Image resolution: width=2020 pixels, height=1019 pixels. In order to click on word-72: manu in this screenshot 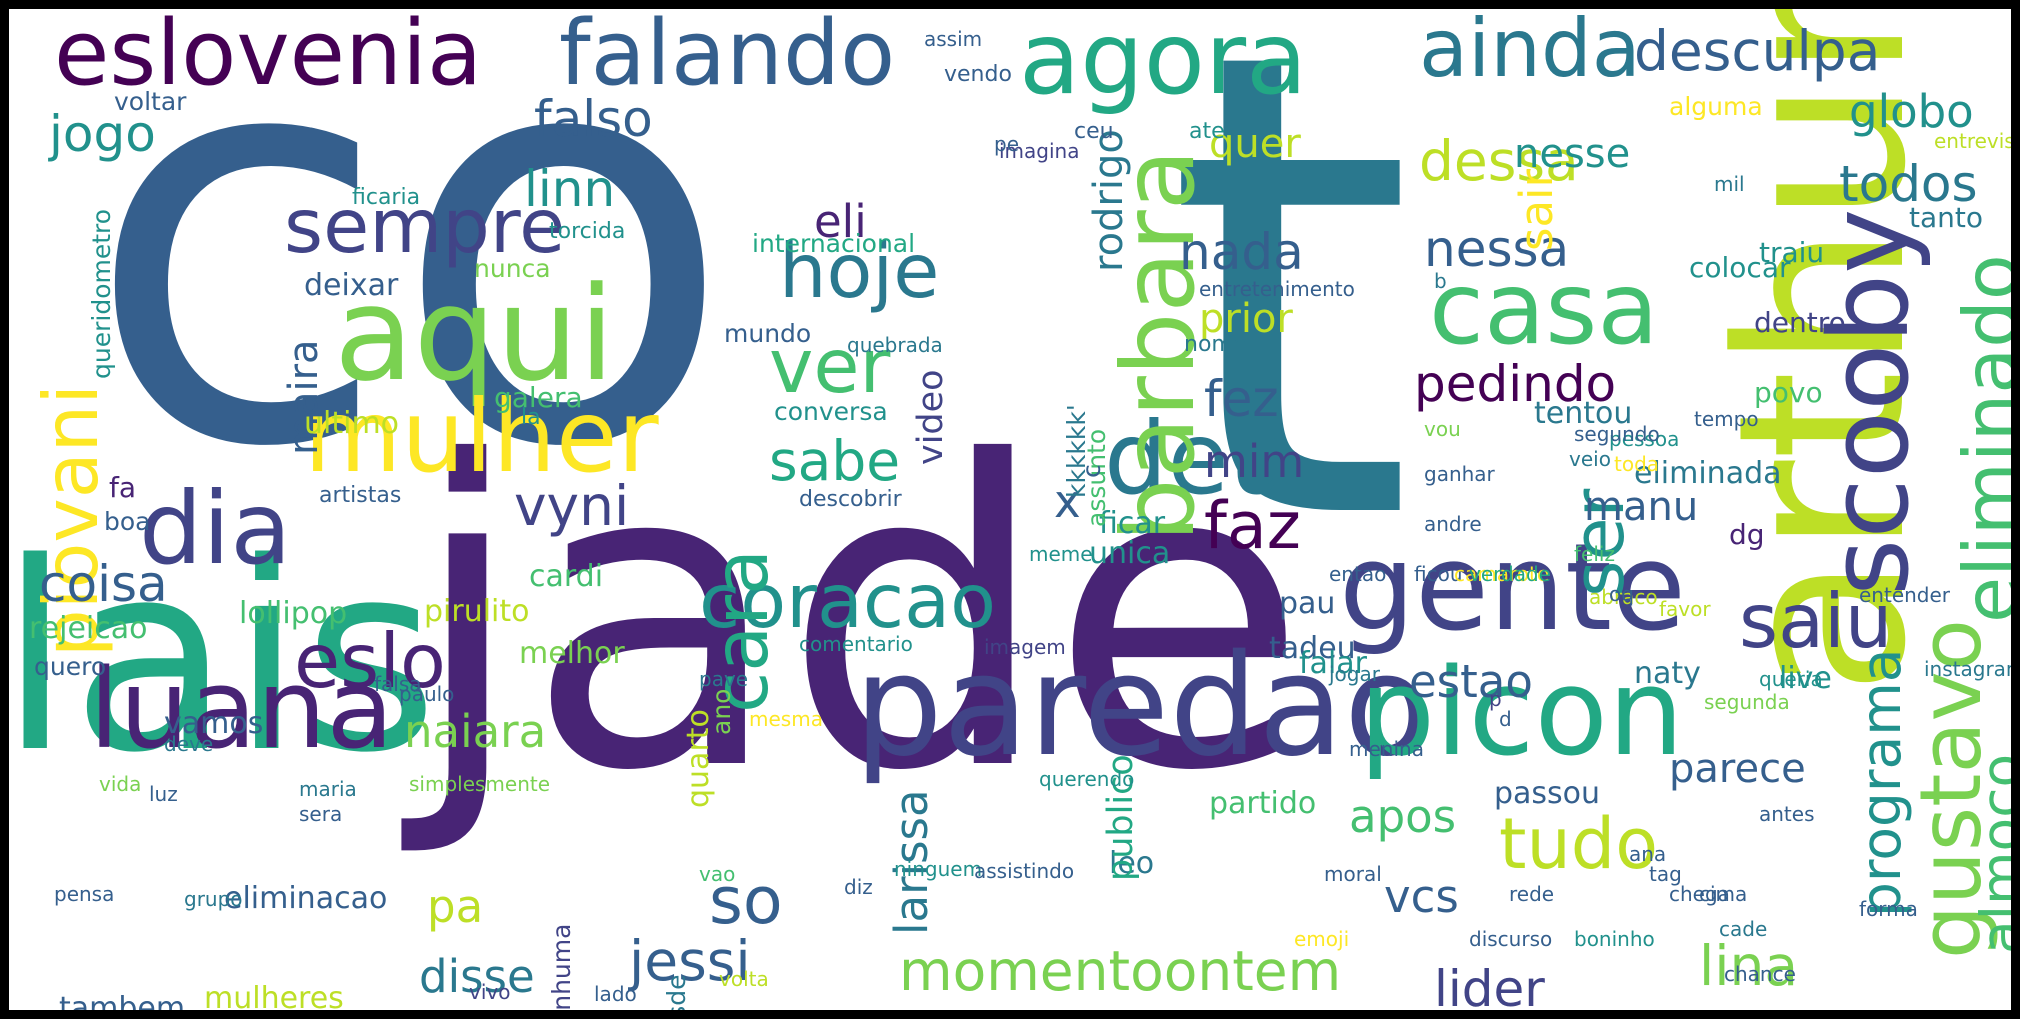, I will do `click(1641, 507)`.